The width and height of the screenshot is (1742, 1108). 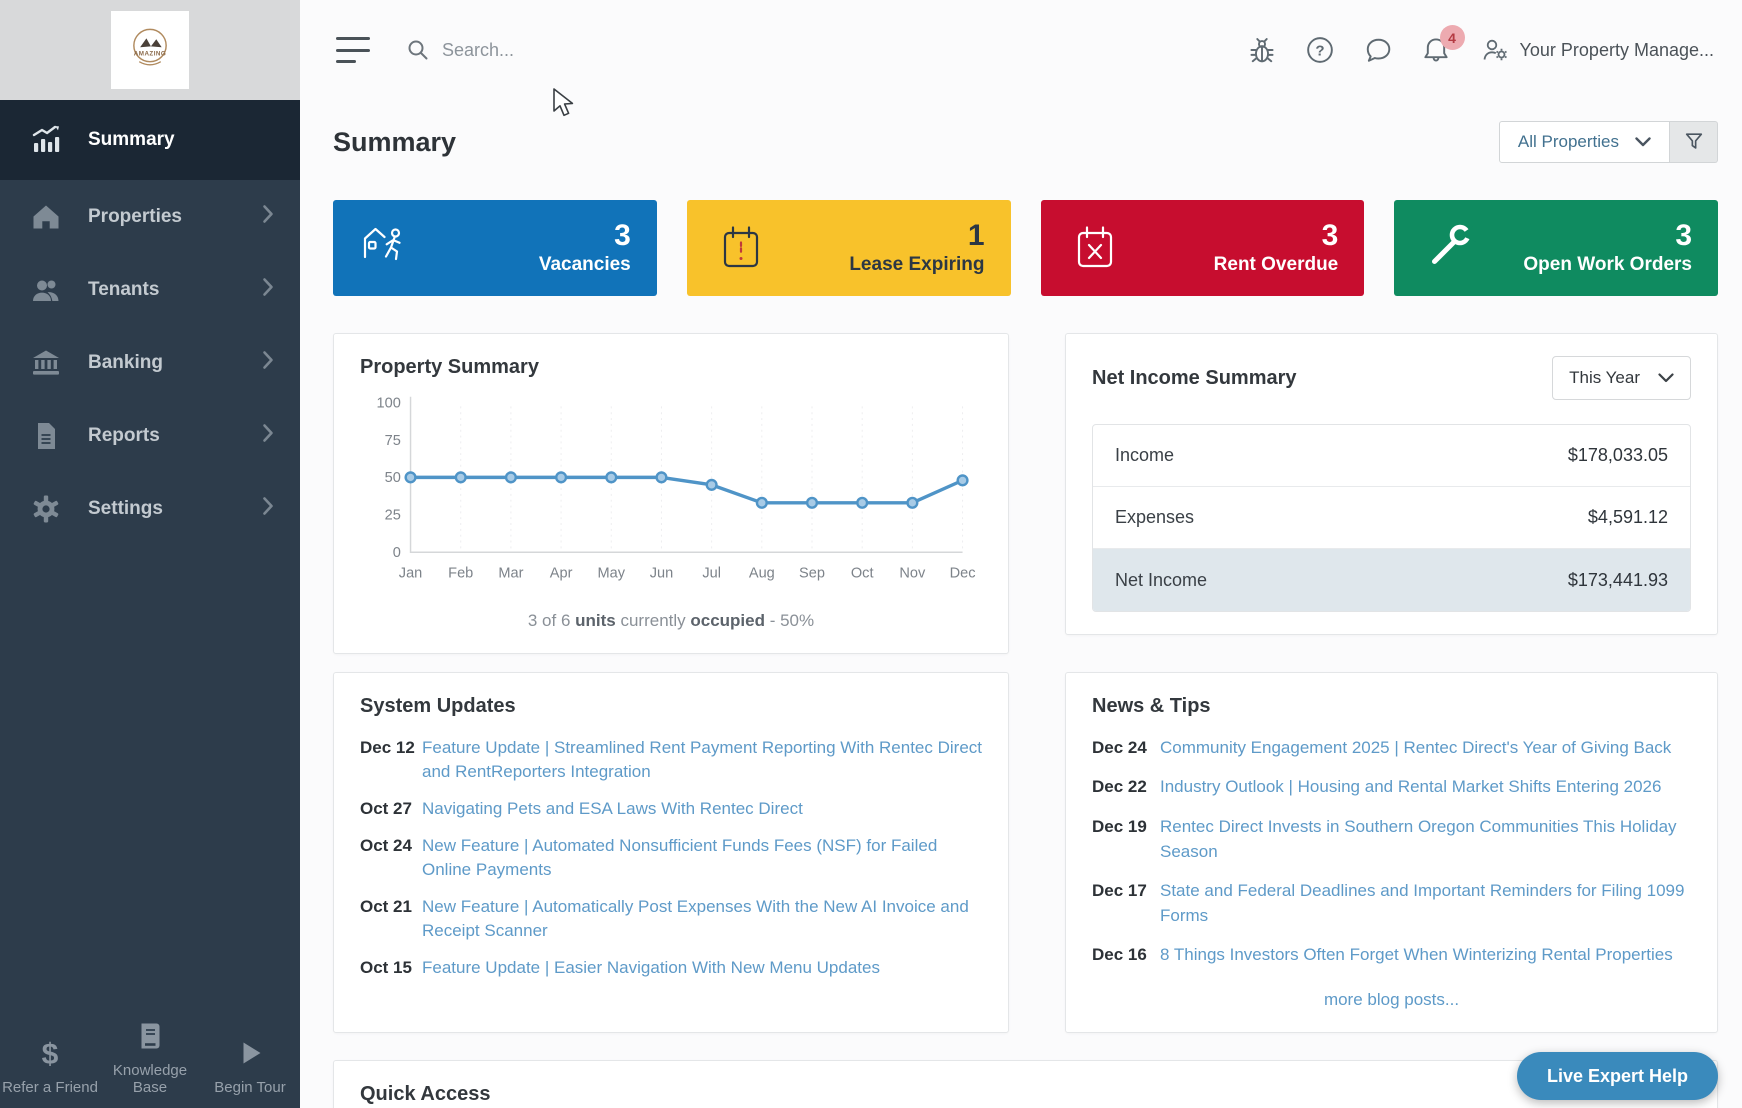 What do you see at coordinates (1119, 891) in the screenshot?
I see `news-item-date: Dec 17` at bounding box center [1119, 891].